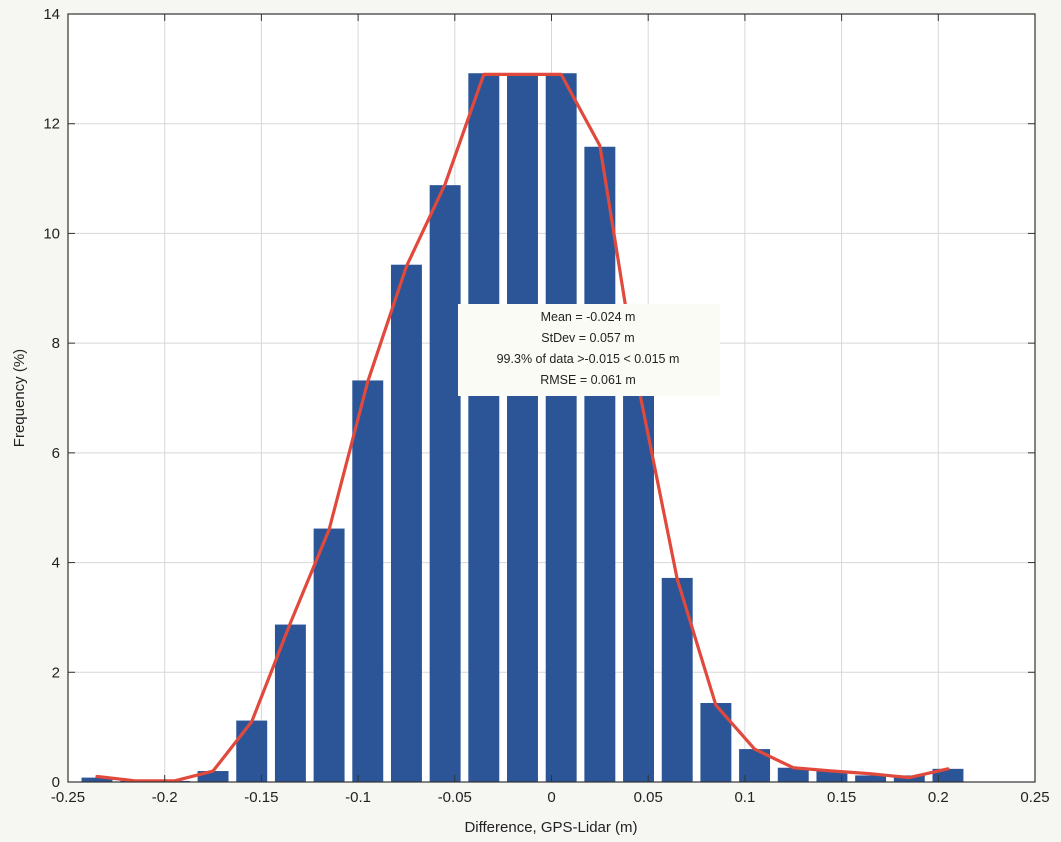 This screenshot has height=842, width=1061. I want to click on annotation-box, so click(589, 350).